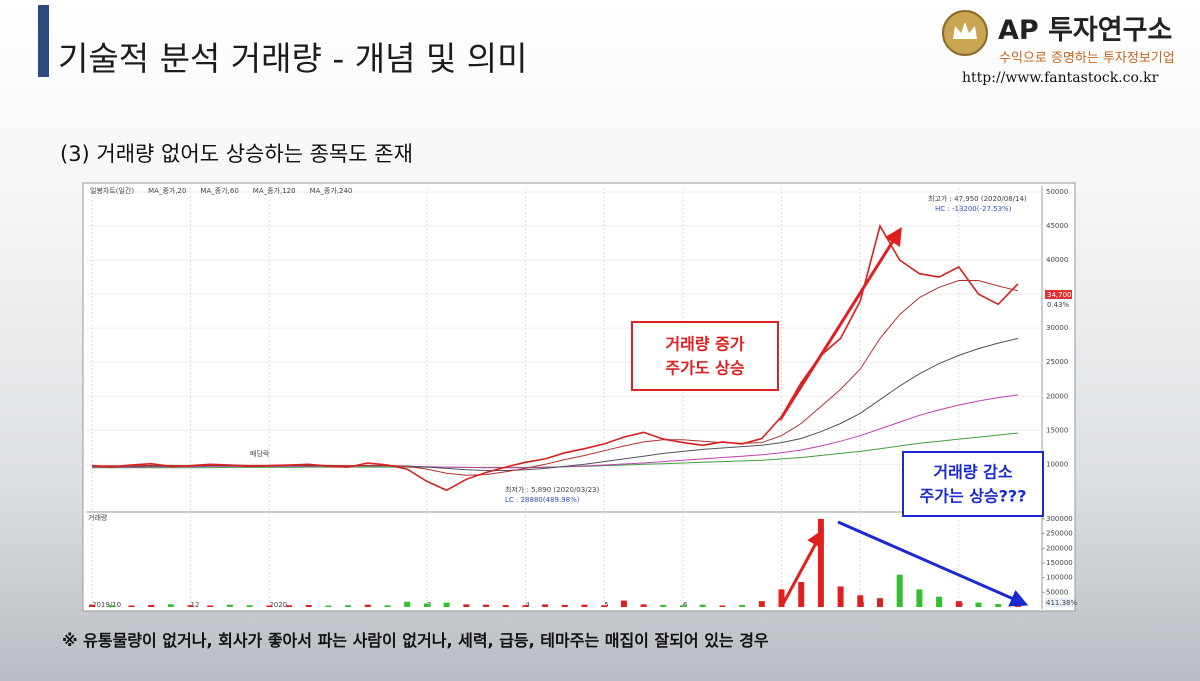 This screenshot has height=681, width=1200. What do you see at coordinates (1057, 430) in the screenshot?
I see `y-tick-label: 15000` at bounding box center [1057, 430].